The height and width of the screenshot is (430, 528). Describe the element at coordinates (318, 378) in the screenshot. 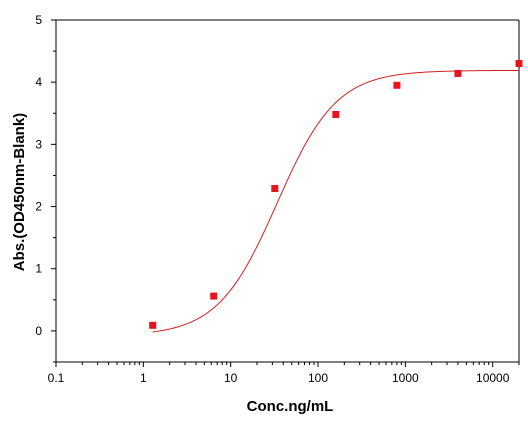

I see `x-tick-label: 100` at that location.